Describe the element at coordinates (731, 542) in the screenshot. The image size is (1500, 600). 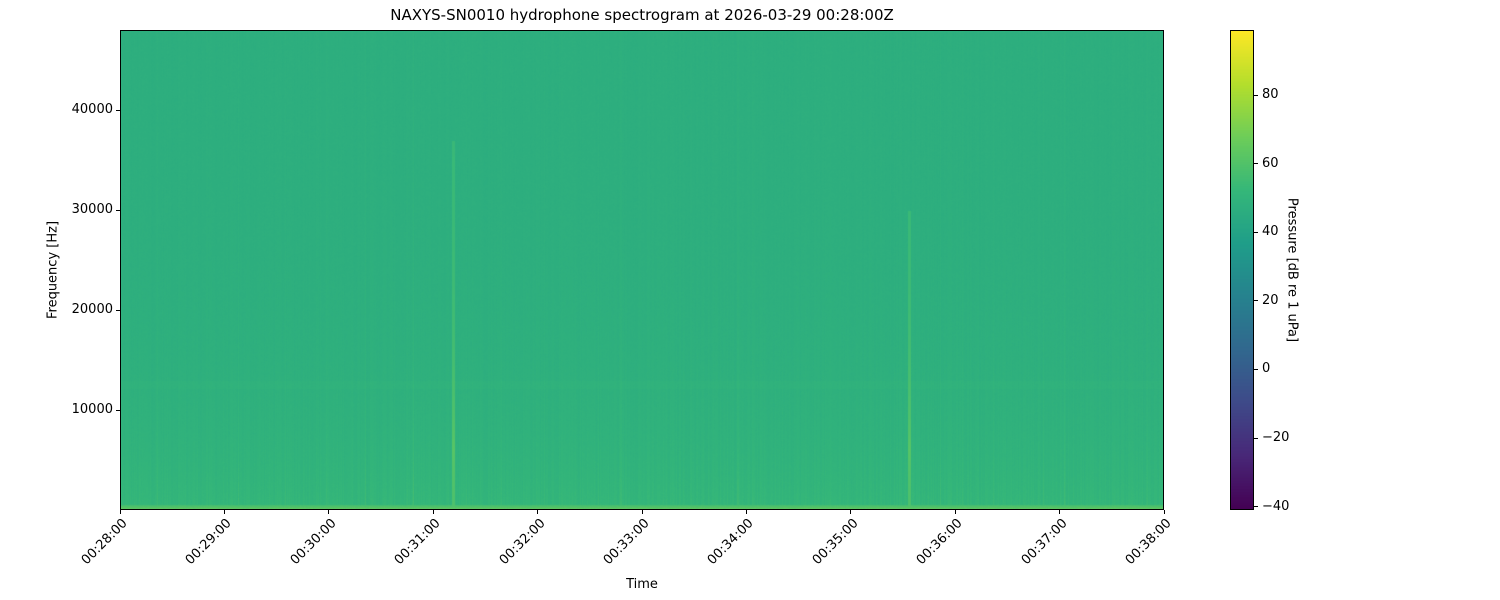
I see `x-tick-label: 00:34:00` at that location.